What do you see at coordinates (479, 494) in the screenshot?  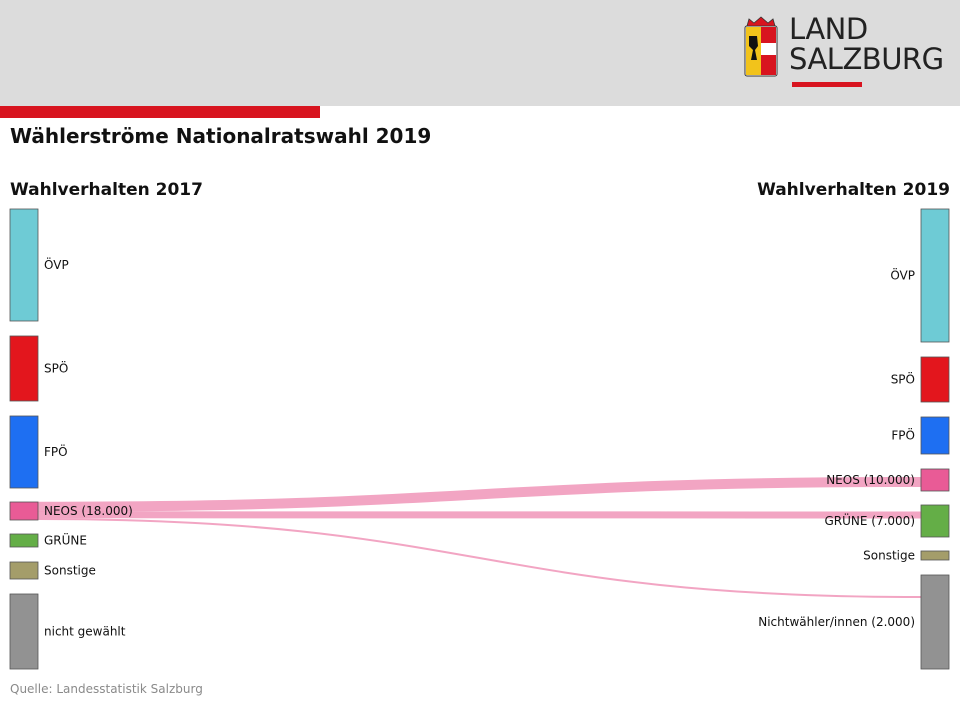 I see `flow-l-neos-to-r-neos` at bounding box center [479, 494].